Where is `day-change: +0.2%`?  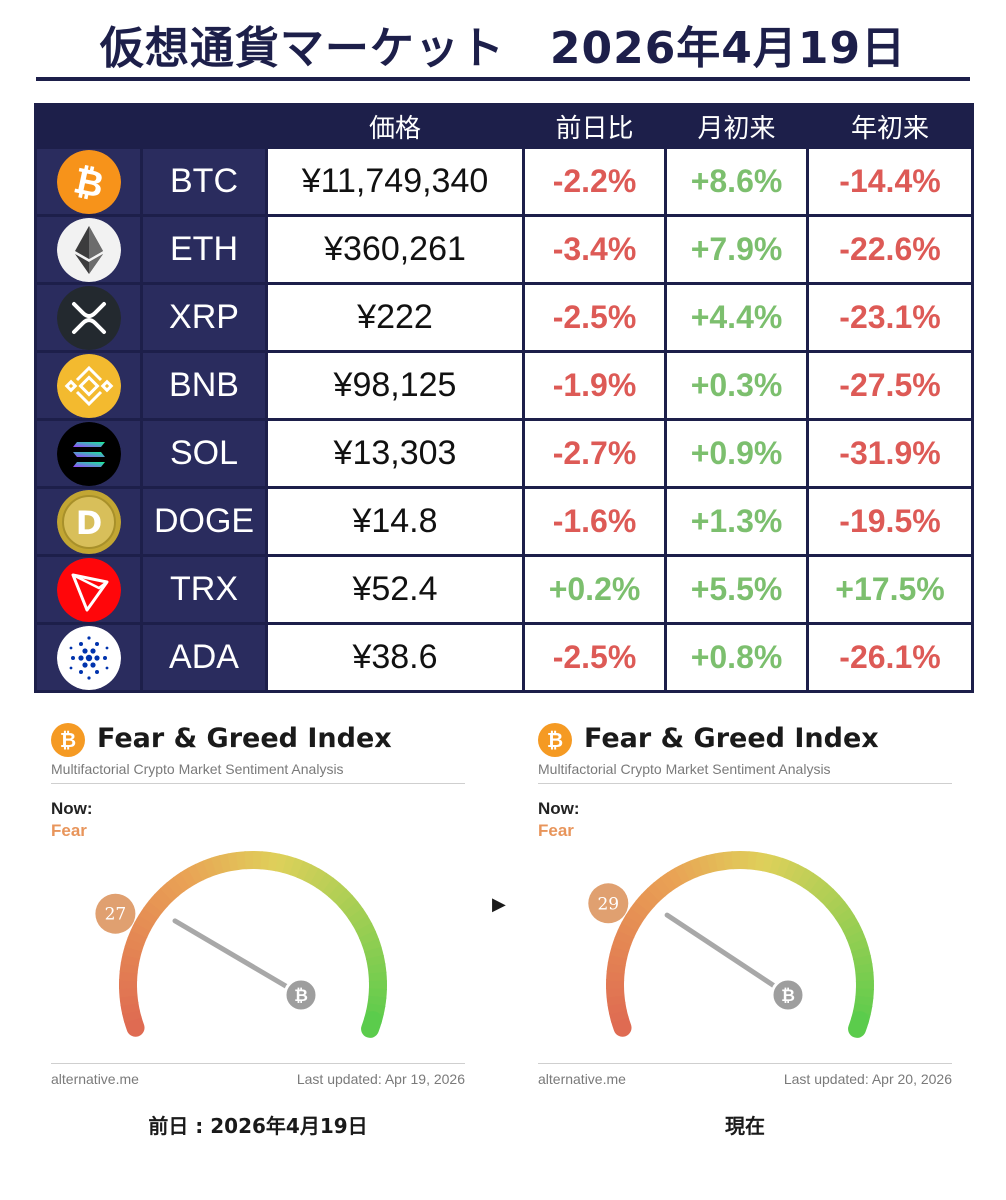 day-change: +0.2% is located at coordinates (594, 589).